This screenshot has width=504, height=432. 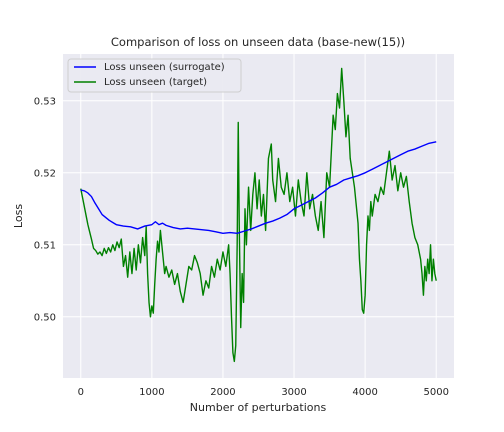 What do you see at coordinates (45, 245) in the screenshot?
I see `y-tick-label: 0.51` at bounding box center [45, 245].